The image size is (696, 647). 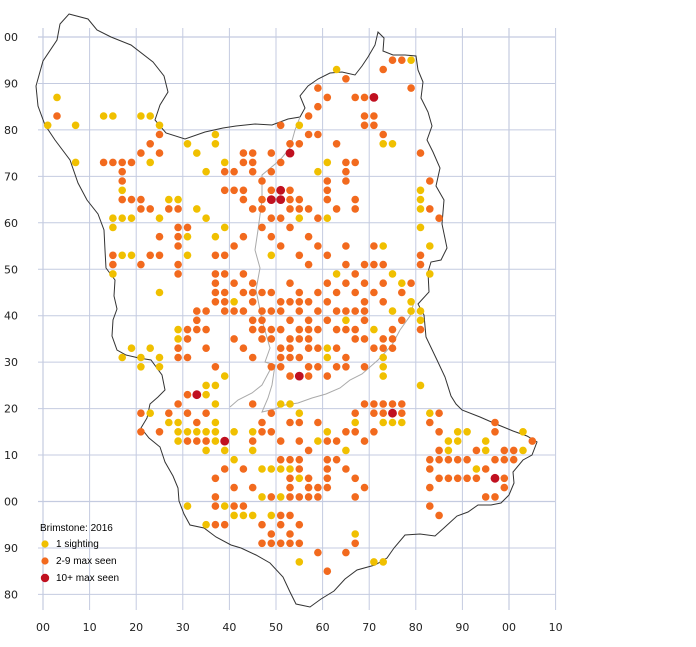 I want to click on x-tick-label: 90, so click(x=462, y=627).